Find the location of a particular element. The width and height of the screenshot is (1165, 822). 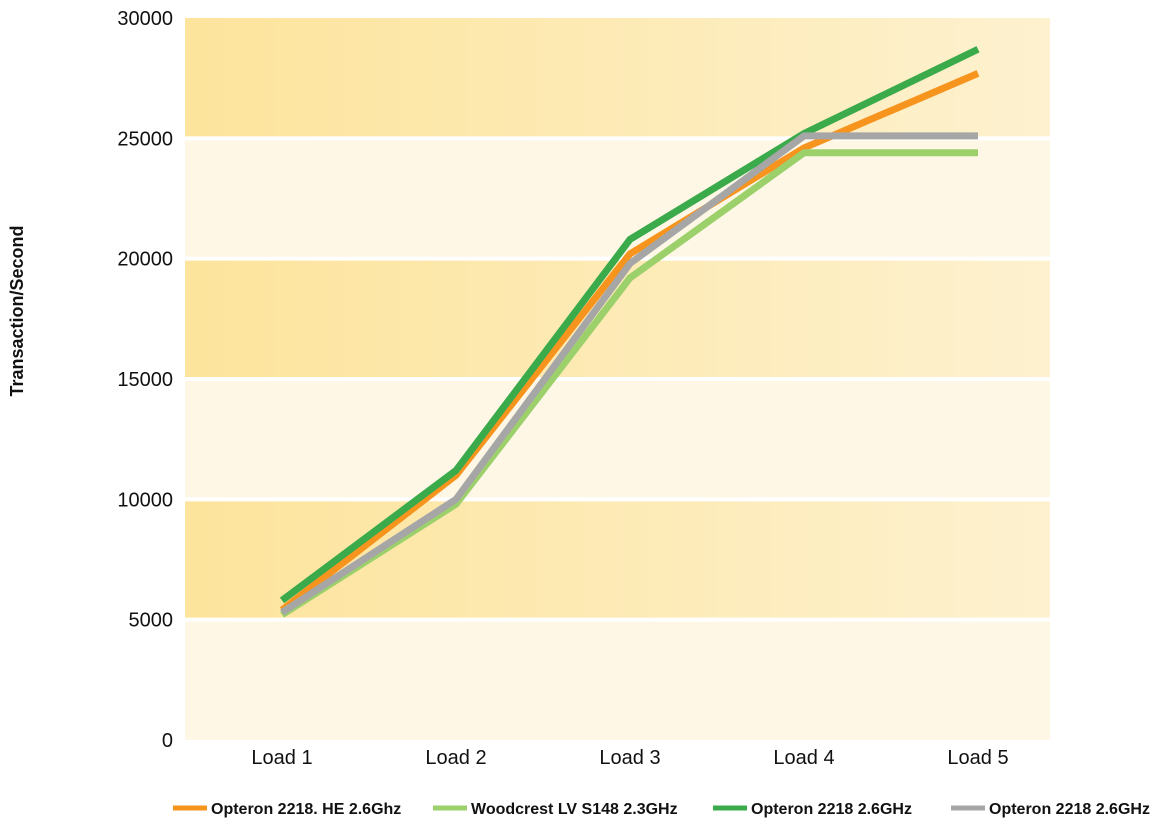

x-tick-label: Load 1 is located at coordinates (281, 758).